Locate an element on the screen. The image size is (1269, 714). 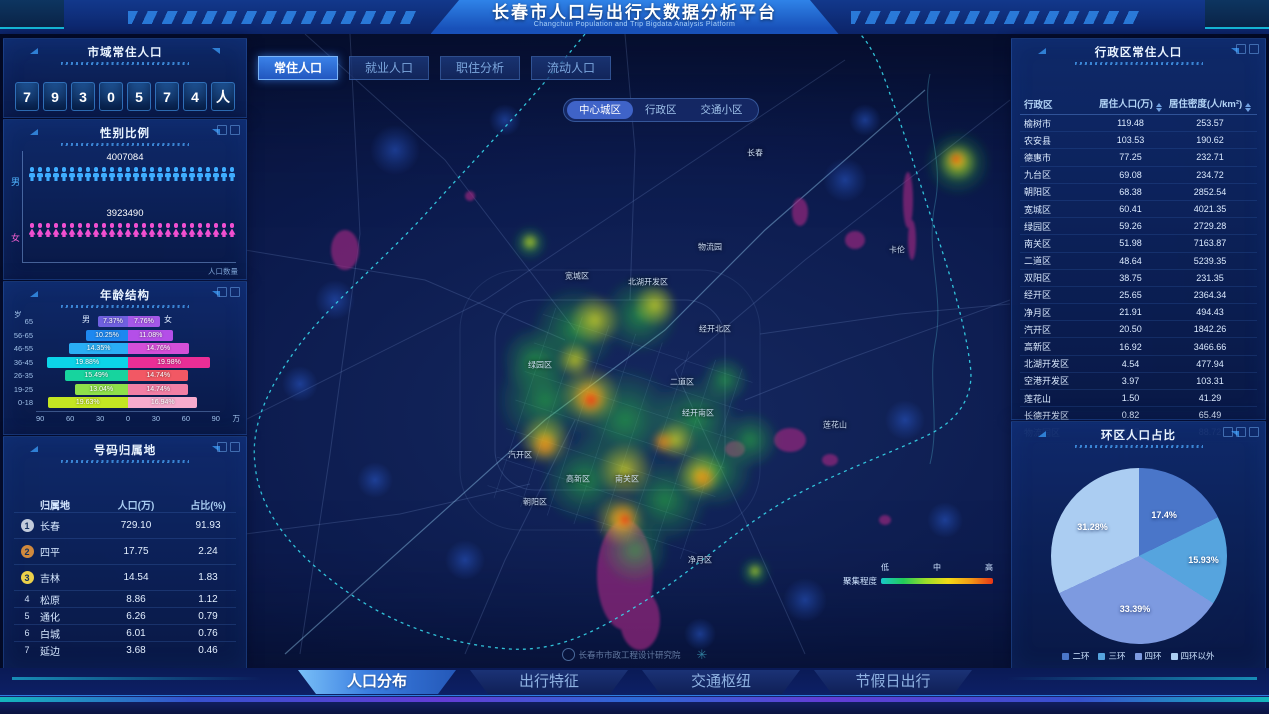
panel-title: 性别比例 is located at coordinates (125, 134).